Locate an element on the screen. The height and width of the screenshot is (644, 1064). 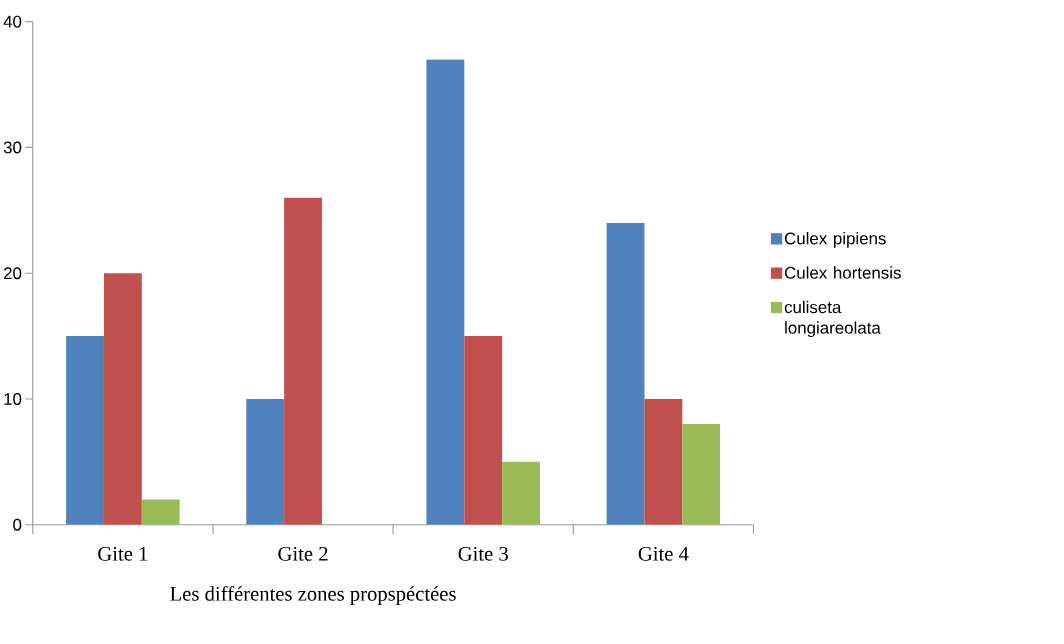
y-tick-label: 30 is located at coordinates (12, 147).